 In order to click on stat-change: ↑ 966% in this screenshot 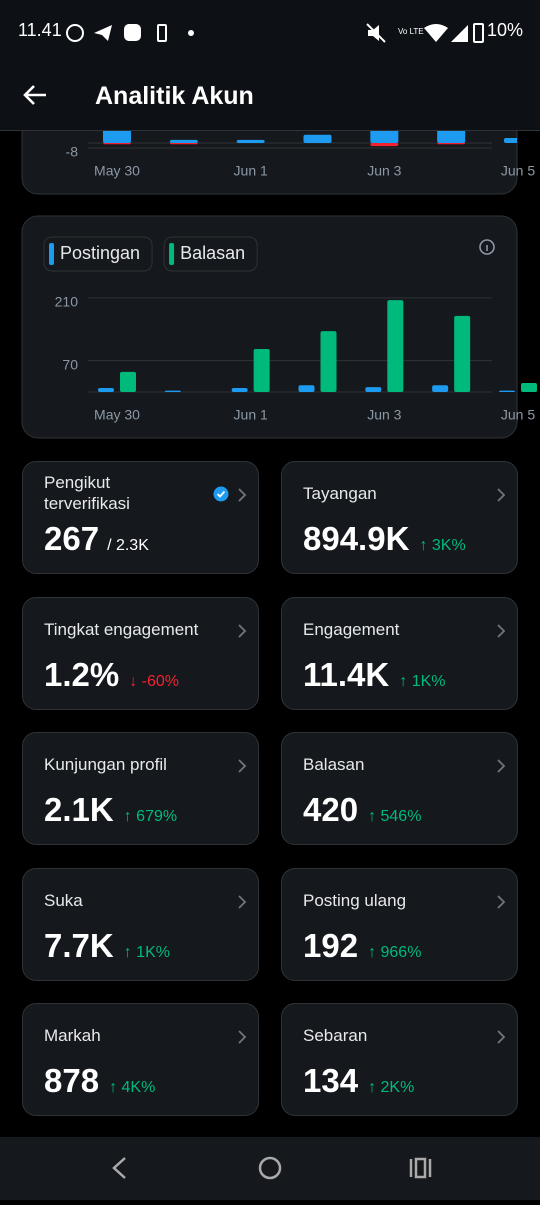, I will do `click(395, 952)`.